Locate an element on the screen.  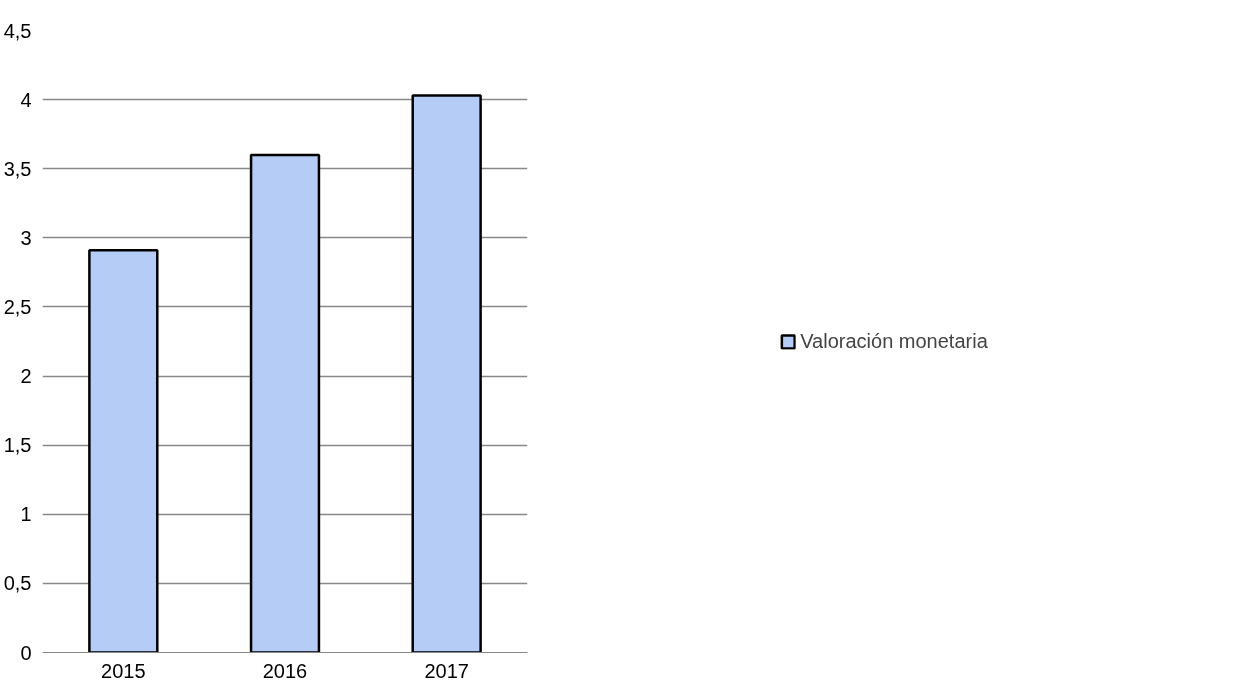
y-tick-label: 0,5 is located at coordinates (17, 583).